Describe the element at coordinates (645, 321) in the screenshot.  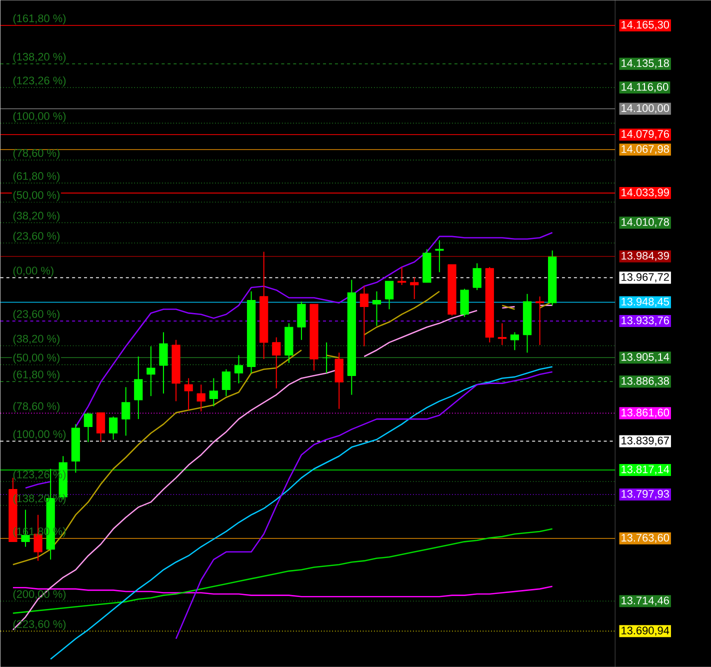
I see `y-tick-label: 13.933,76` at that location.